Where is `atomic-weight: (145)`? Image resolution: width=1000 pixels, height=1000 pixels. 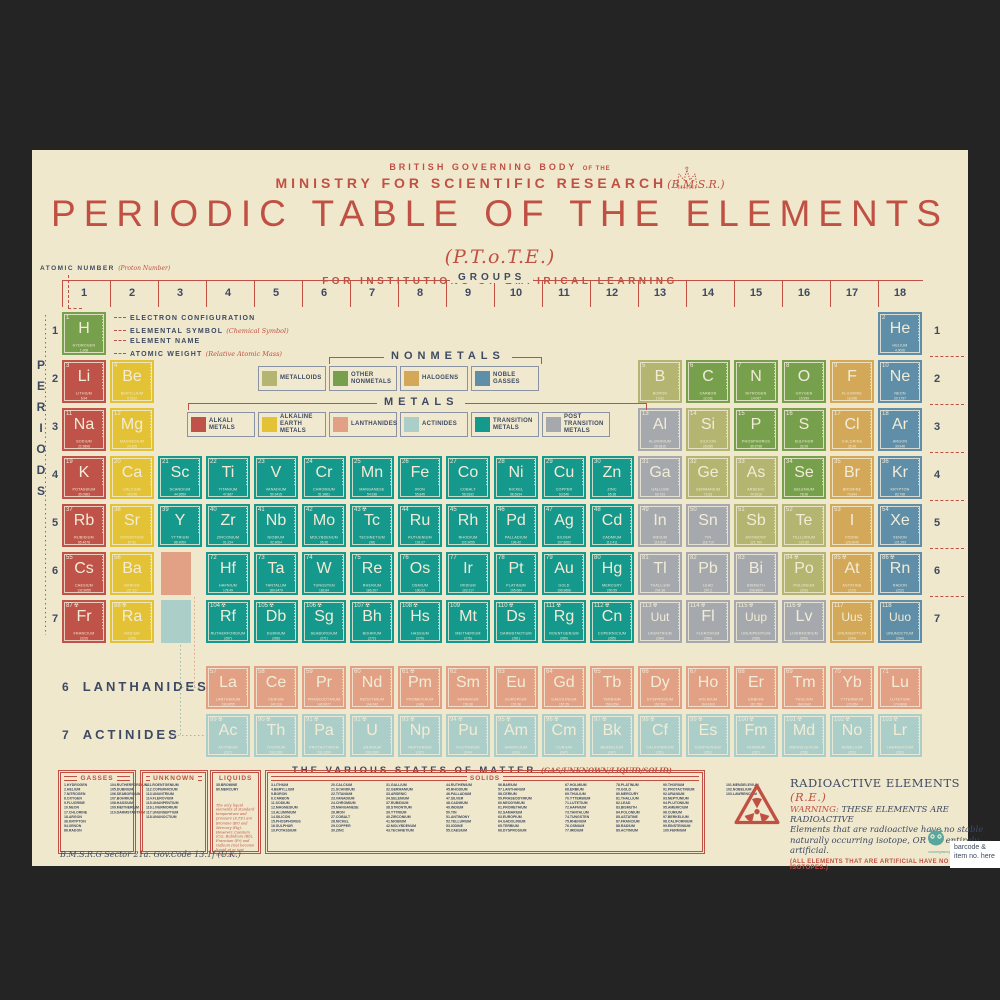
atomic-weight: (145) is located at coordinates (420, 704).